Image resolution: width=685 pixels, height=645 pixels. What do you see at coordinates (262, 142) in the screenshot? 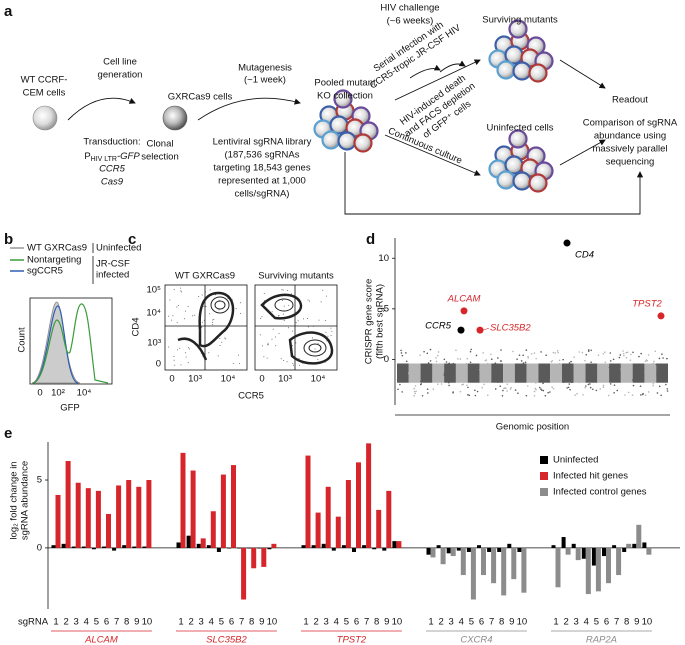
I see `label: Lentiviral sgRNA library` at bounding box center [262, 142].